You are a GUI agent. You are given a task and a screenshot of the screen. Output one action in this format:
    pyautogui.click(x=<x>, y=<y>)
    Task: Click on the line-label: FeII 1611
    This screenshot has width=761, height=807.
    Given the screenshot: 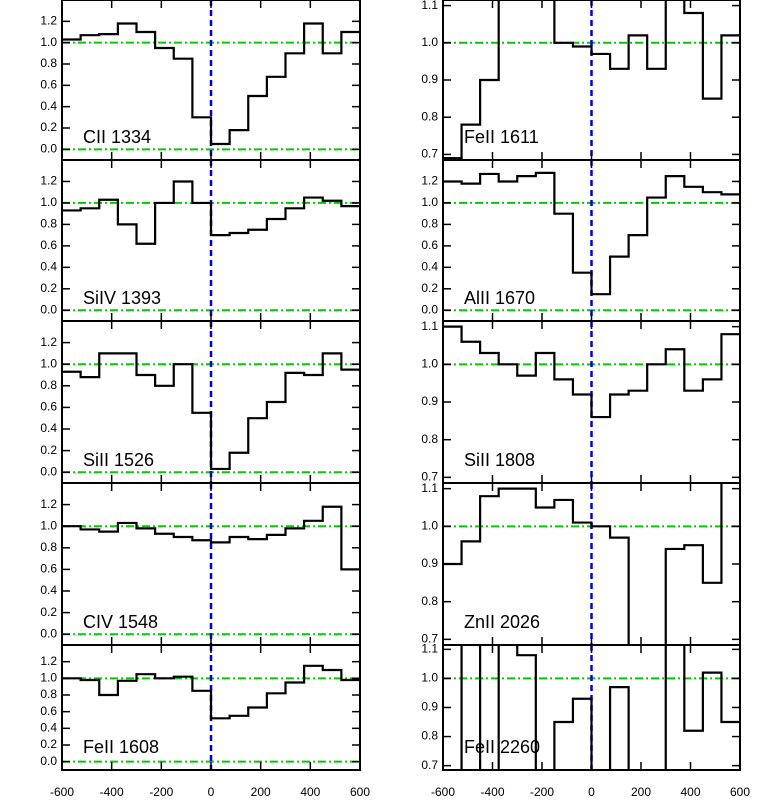 What is the action you would take?
    pyautogui.click(x=501, y=137)
    